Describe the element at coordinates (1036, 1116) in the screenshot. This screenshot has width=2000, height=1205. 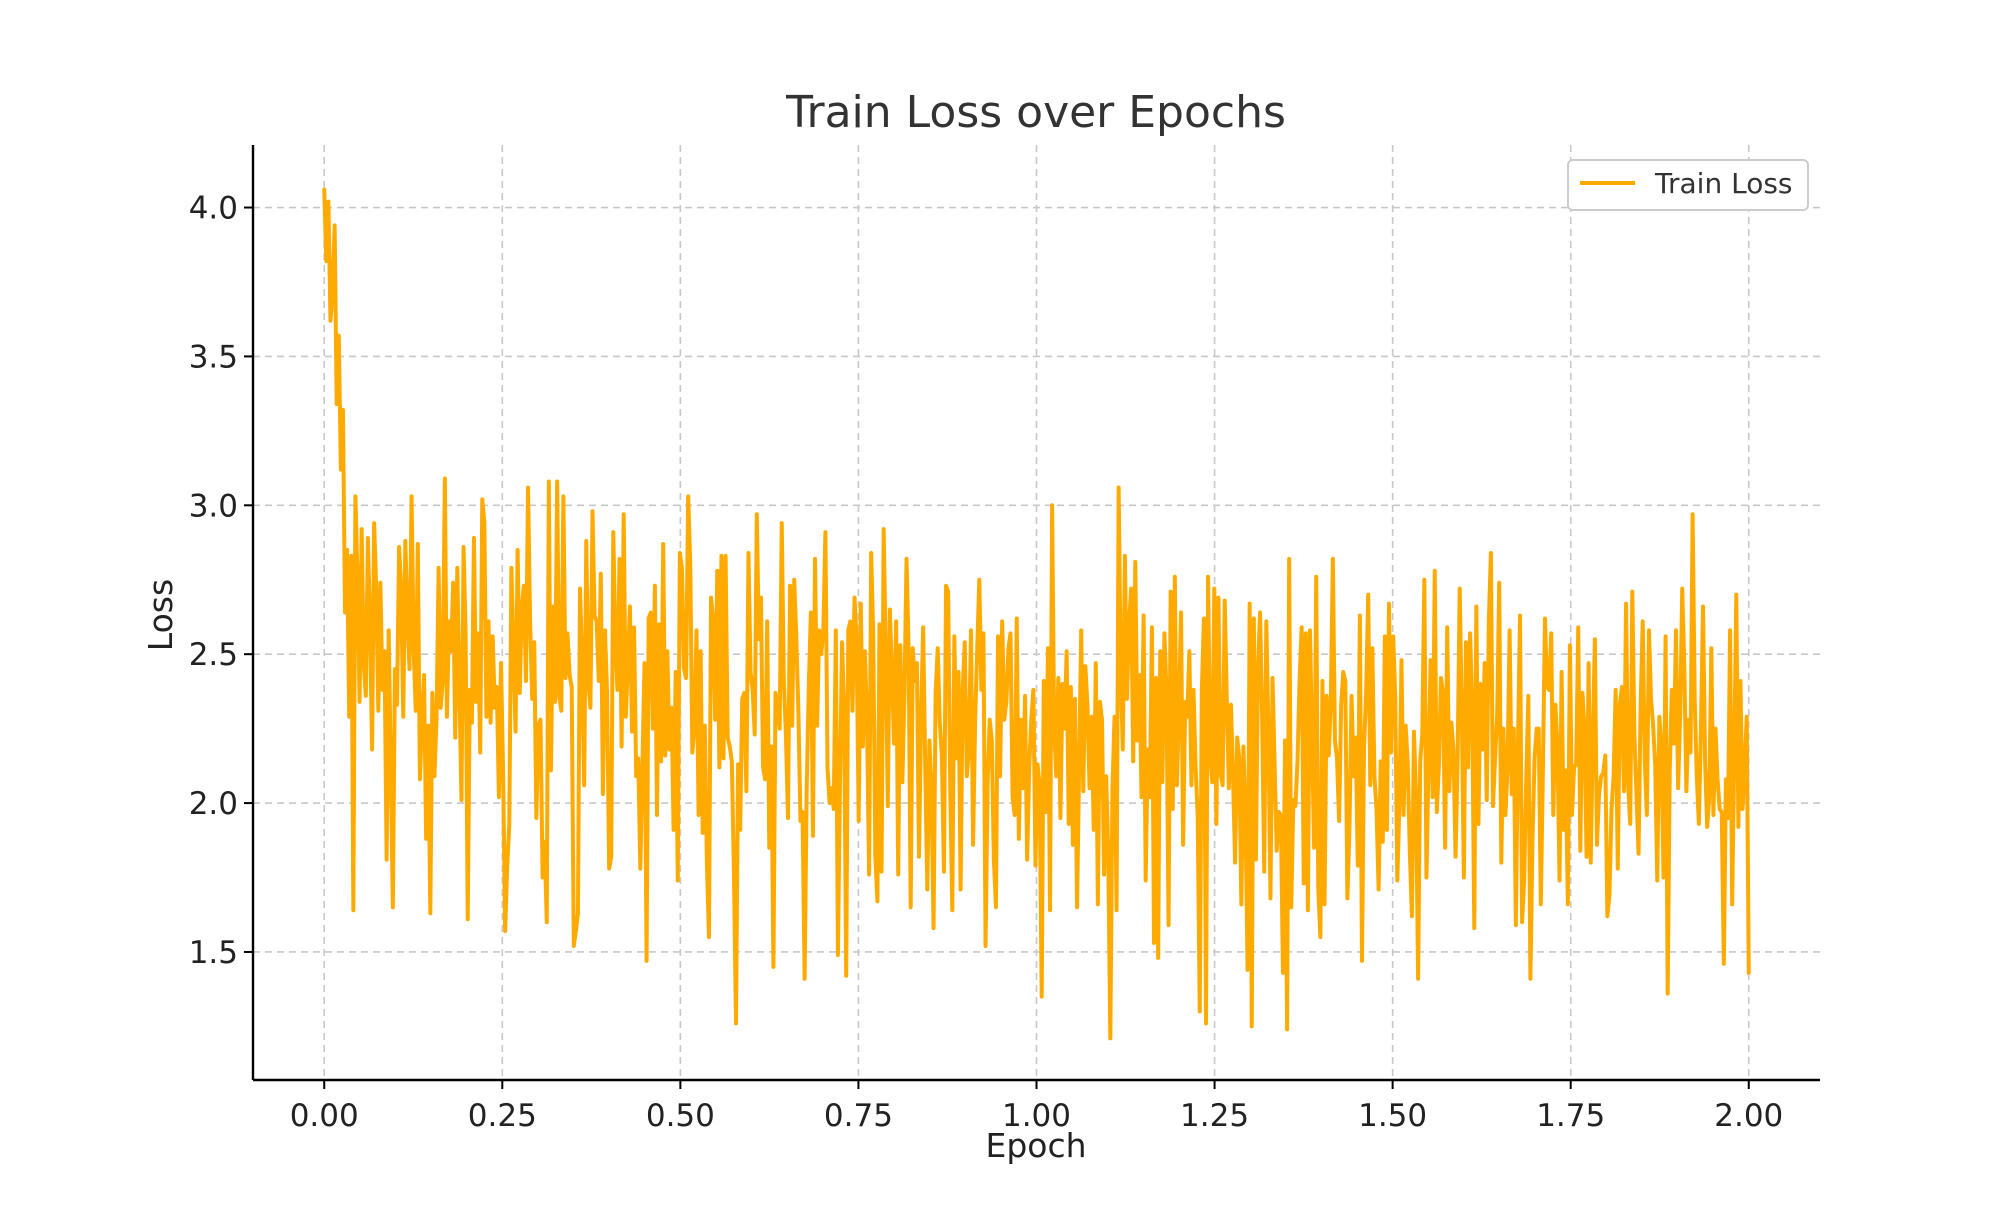
I see `x-tick-label: 1.00` at that location.